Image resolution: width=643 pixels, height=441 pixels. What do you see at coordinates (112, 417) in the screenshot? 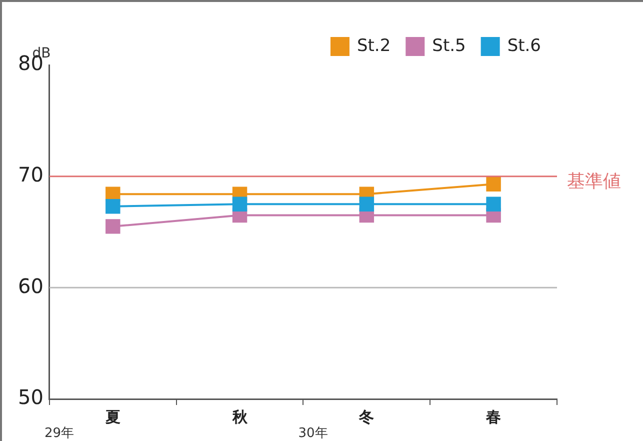
I see `x-tick-label: 夏` at bounding box center [112, 417].